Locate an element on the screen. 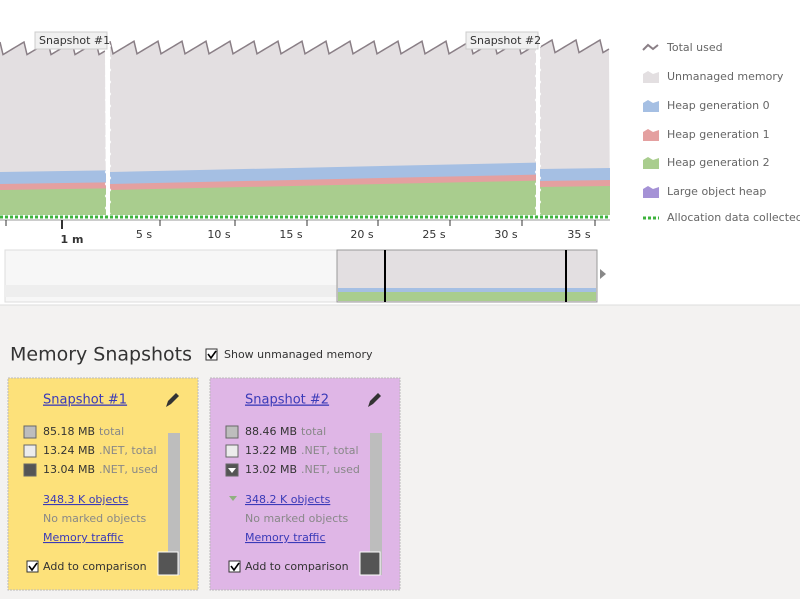  checkbox is located at coordinates (211, 354).